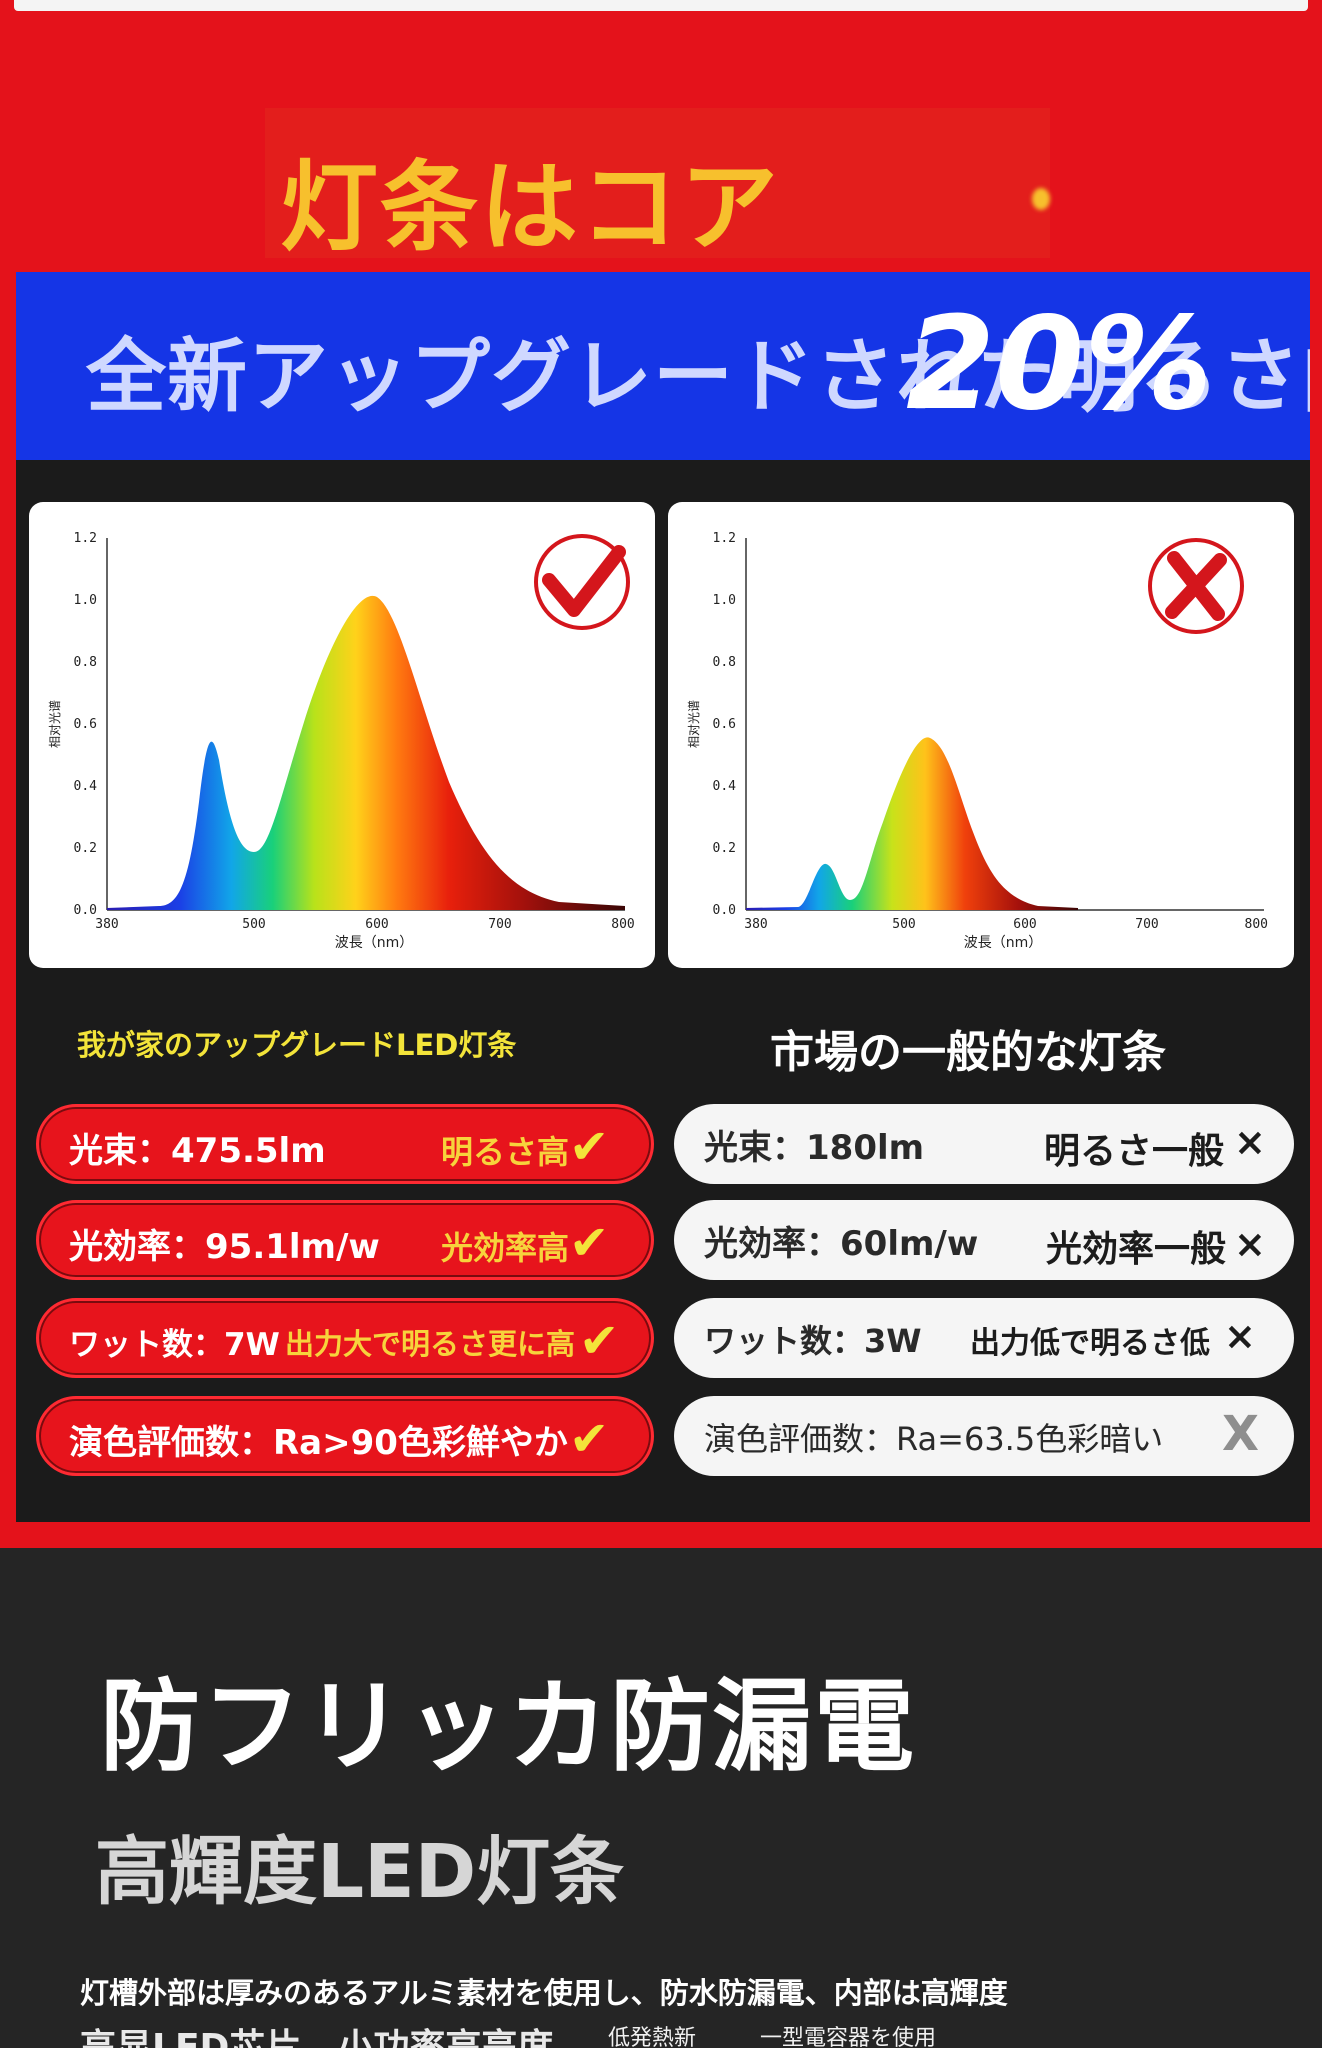 The image size is (1322, 2048). I want to click on banner-percent: 20%, so click(1059, 364).